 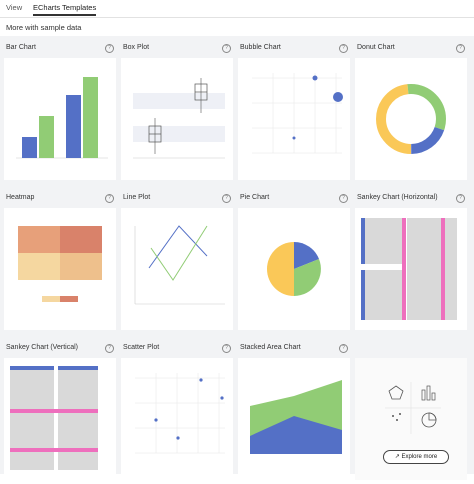 What do you see at coordinates (60, 119) in the screenshot?
I see `bar-chart-thumbnail` at bounding box center [60, 119].